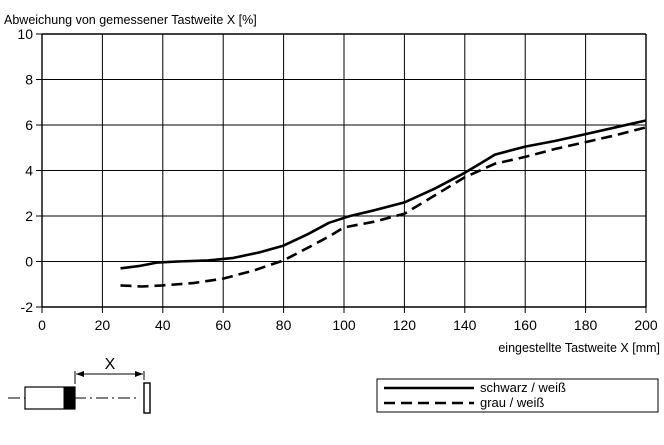 This screenshot has height=445, width=664. I want to click on dim-arrow-right, so click(139, 374).